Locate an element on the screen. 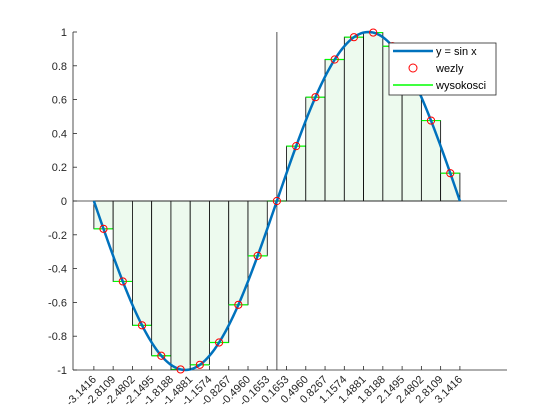  legend-label-curve: y = sin x is located at coordinates (456, 52).